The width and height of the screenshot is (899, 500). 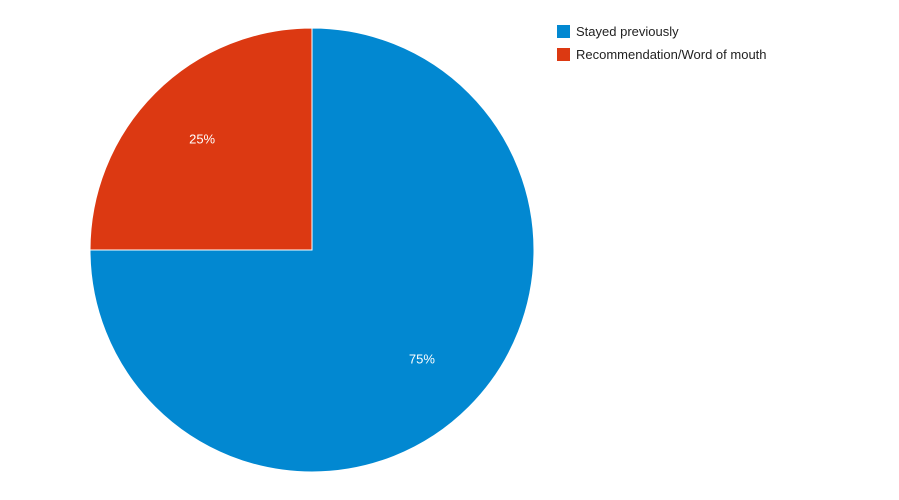 I want to click on slice-label-stayed-previously: 75%, so click(x=422, y=358).